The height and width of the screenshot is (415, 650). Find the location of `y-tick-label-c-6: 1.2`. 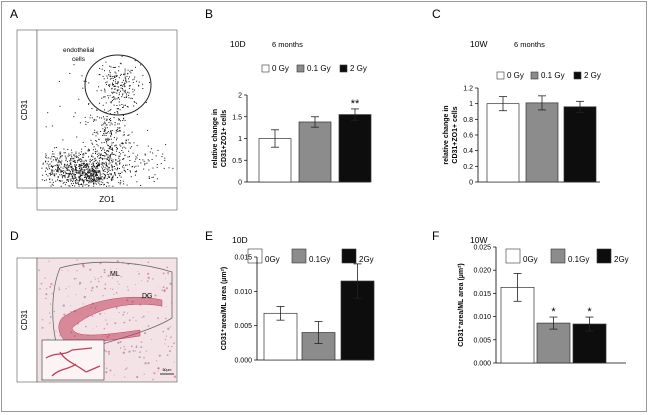

y-tick-label-c-6: 1.2 is located at coordinates (468, 89).